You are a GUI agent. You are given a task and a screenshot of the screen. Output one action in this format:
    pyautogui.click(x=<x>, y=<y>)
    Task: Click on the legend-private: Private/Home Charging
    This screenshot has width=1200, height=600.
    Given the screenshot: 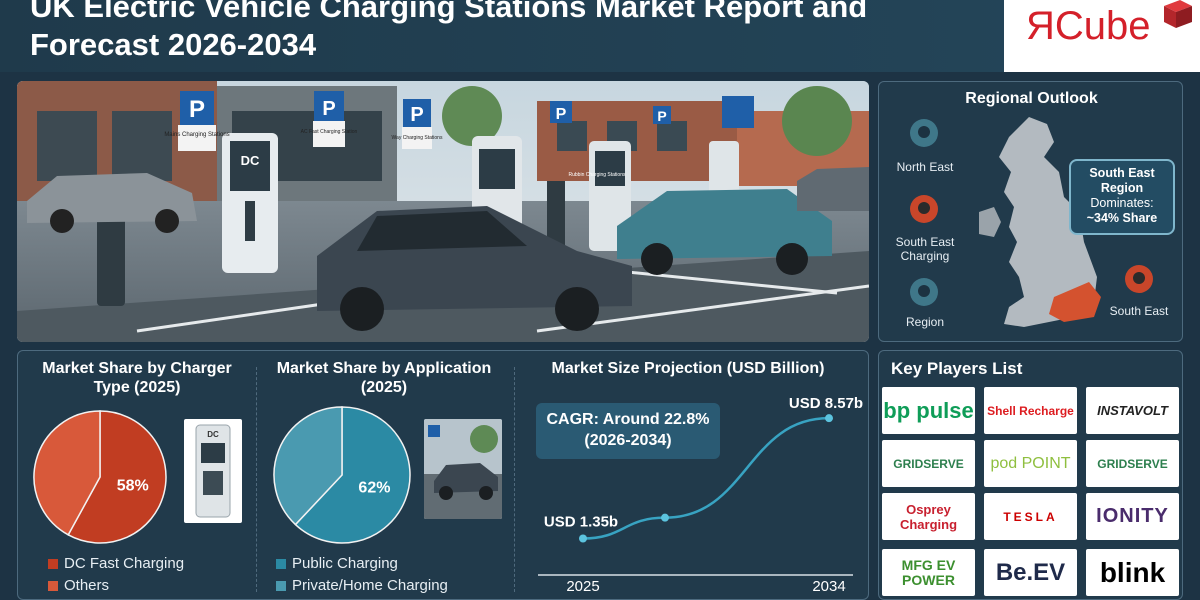 What is the action you would take?
    pyautogui.click(x=362, y=585)
    